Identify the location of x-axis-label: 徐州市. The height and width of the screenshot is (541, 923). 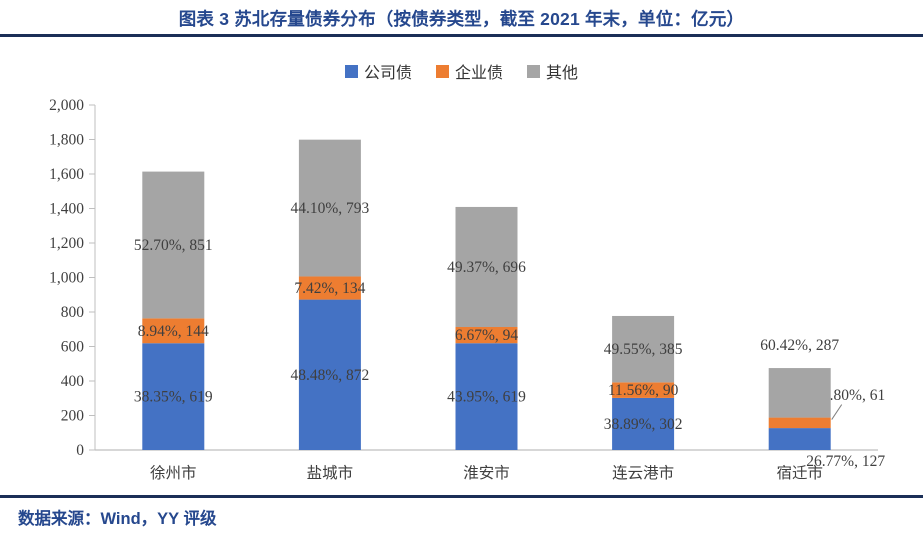
(173, 473).